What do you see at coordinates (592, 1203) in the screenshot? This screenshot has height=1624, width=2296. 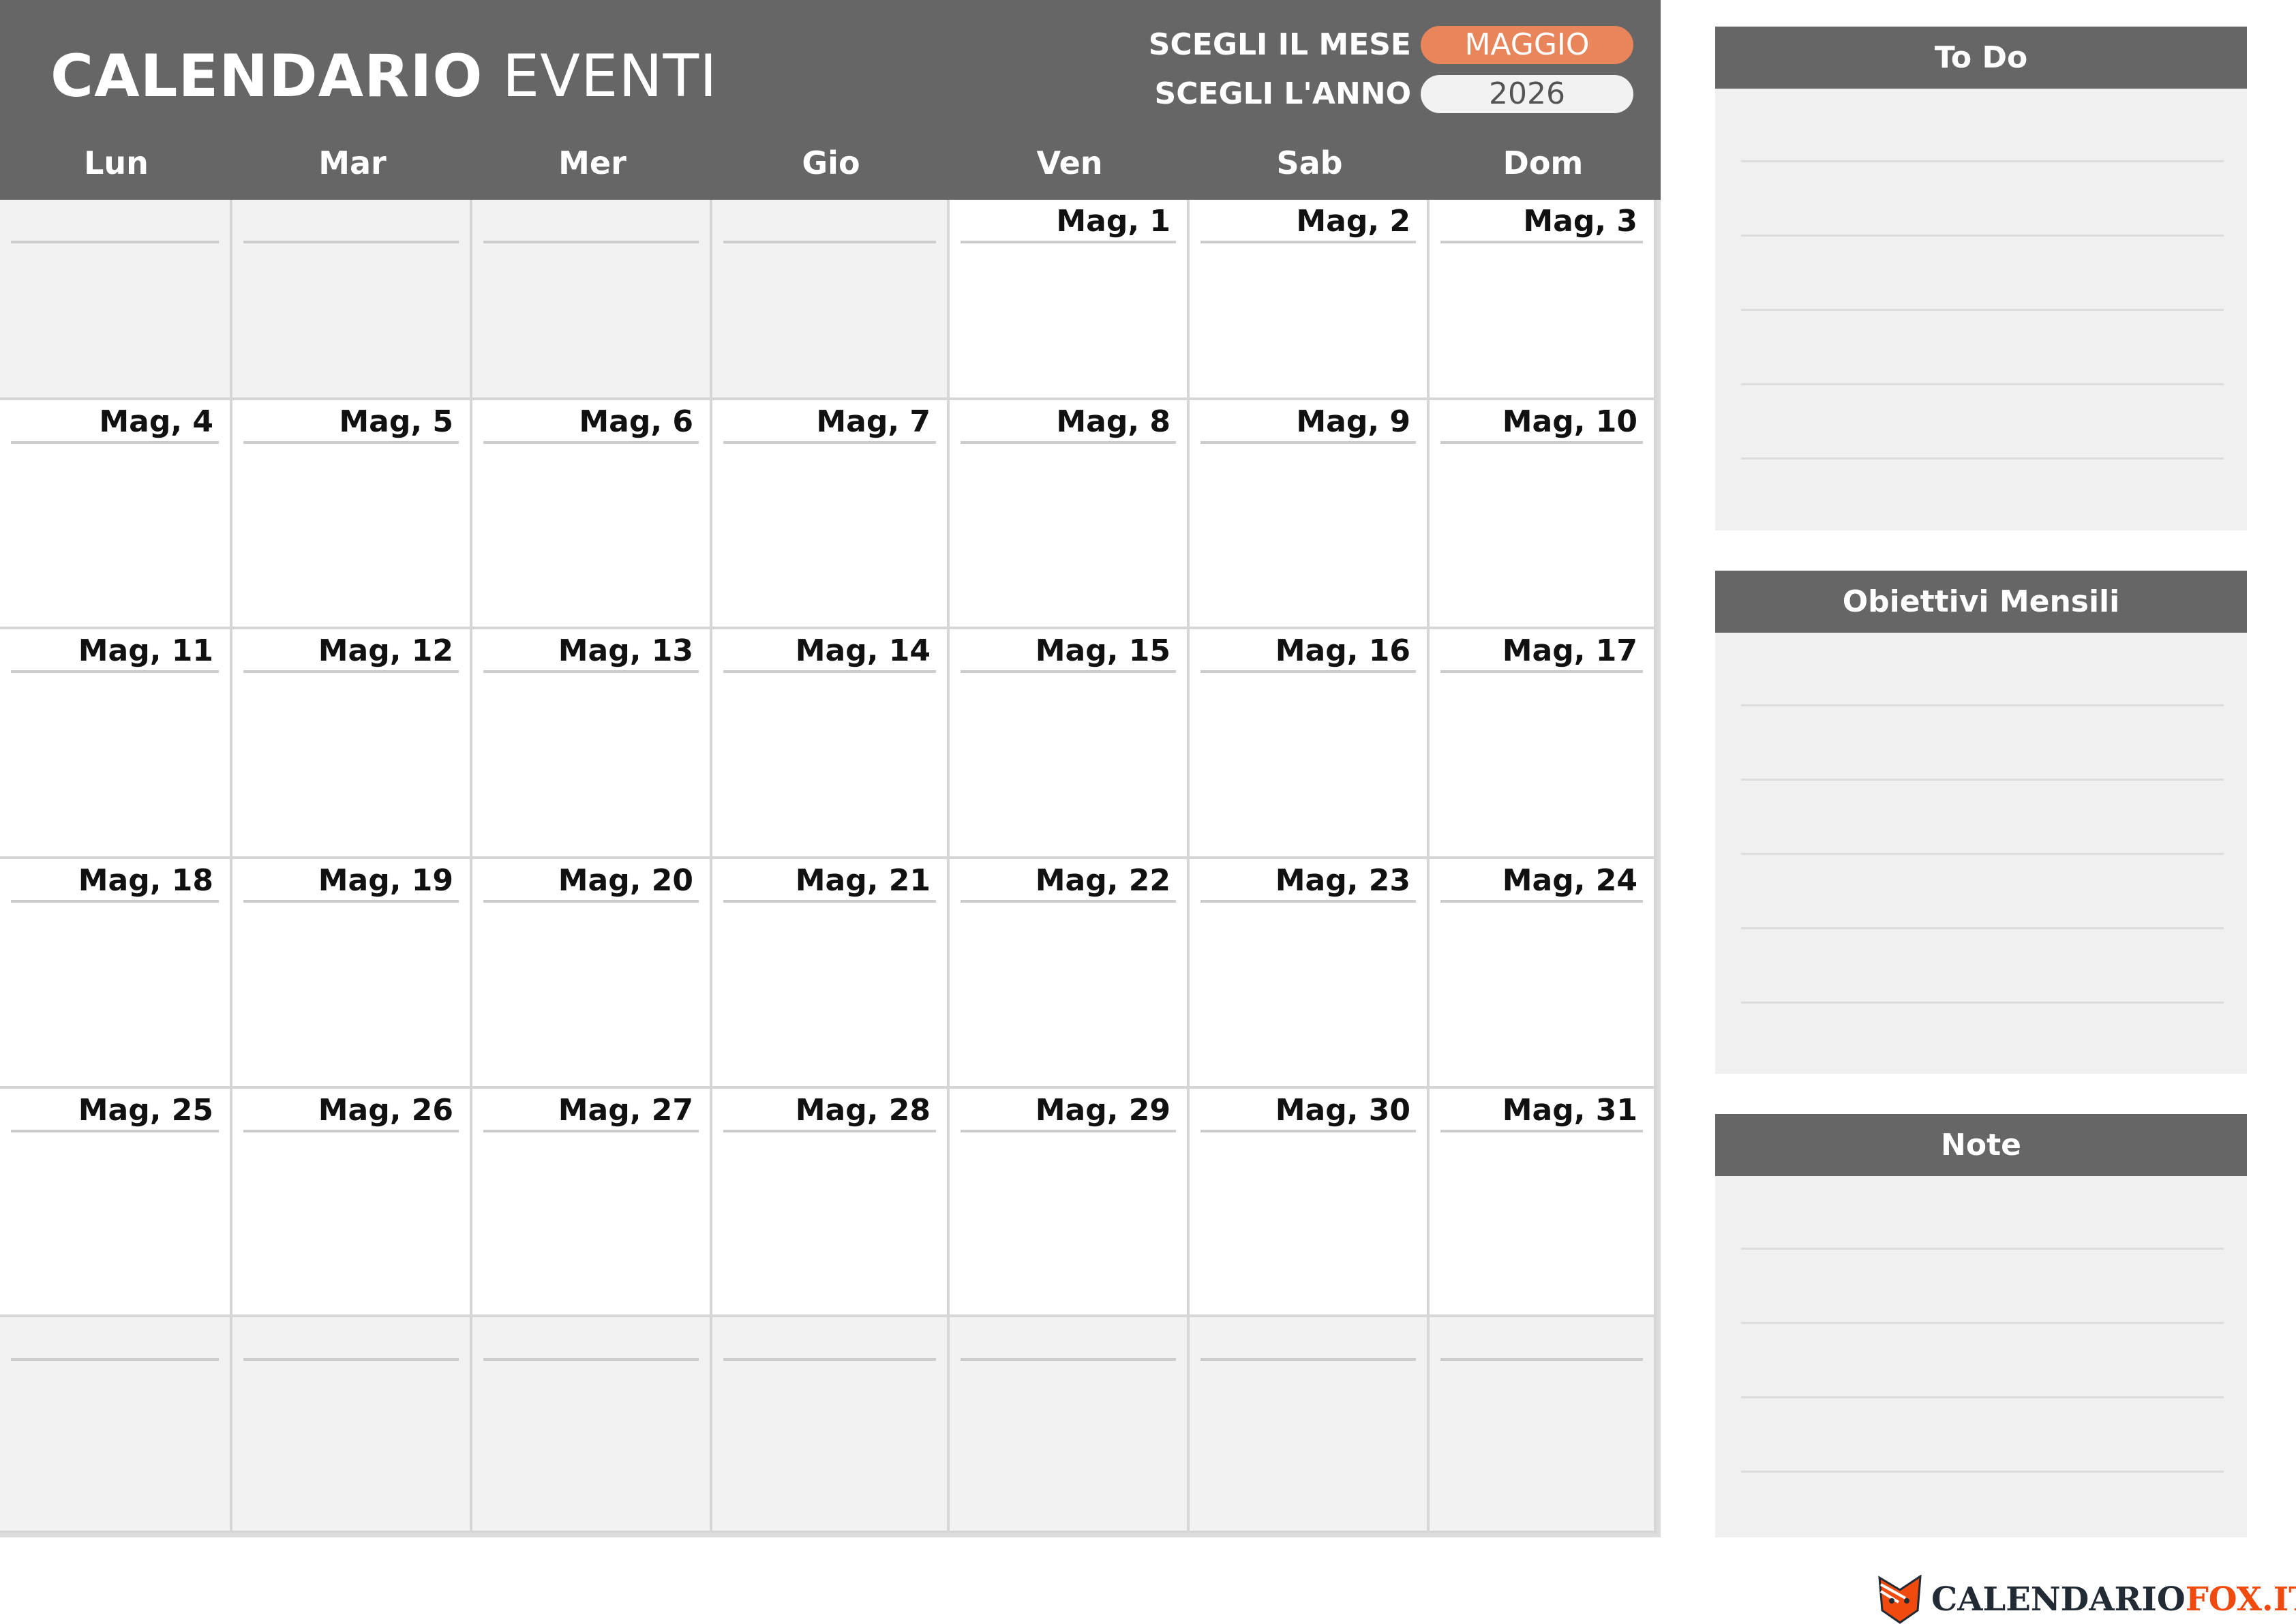 I see `day-cell: Mag, 27` at bounding box center [592, 1203].